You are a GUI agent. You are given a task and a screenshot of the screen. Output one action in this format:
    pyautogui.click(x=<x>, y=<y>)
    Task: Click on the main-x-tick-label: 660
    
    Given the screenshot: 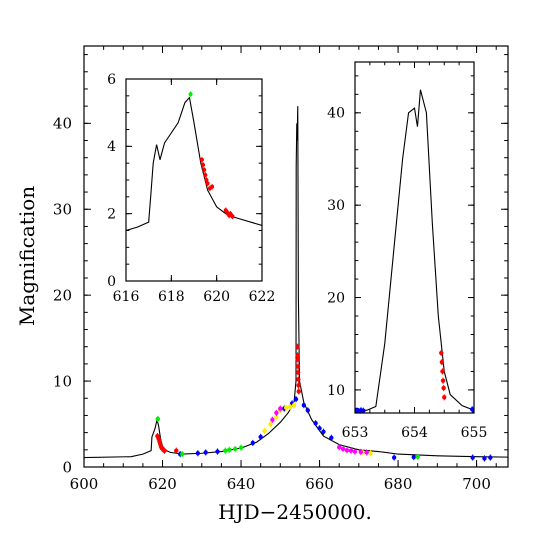 What is the action you would take?
    pyautogui.click(x=319, y=484)
    